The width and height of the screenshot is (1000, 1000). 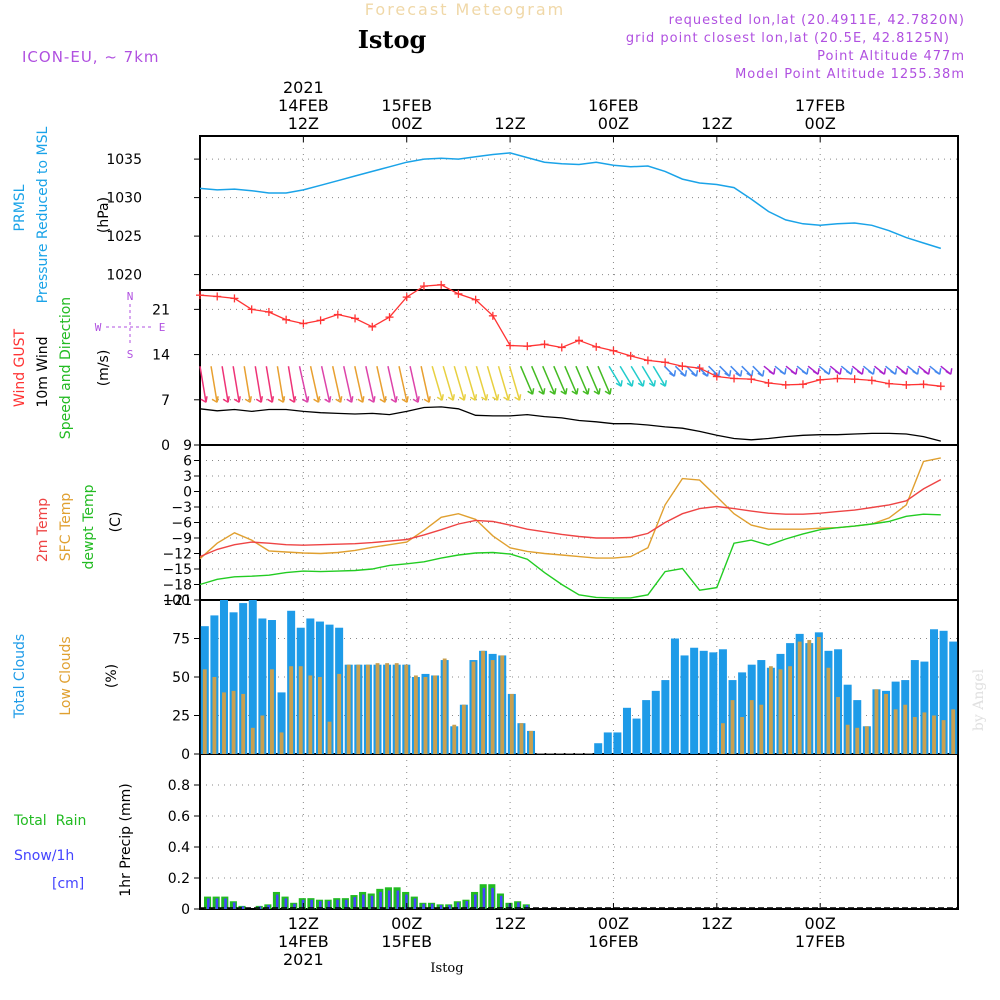 I want to click on clouds-tick-label: 25, so click(x=181, y=717).